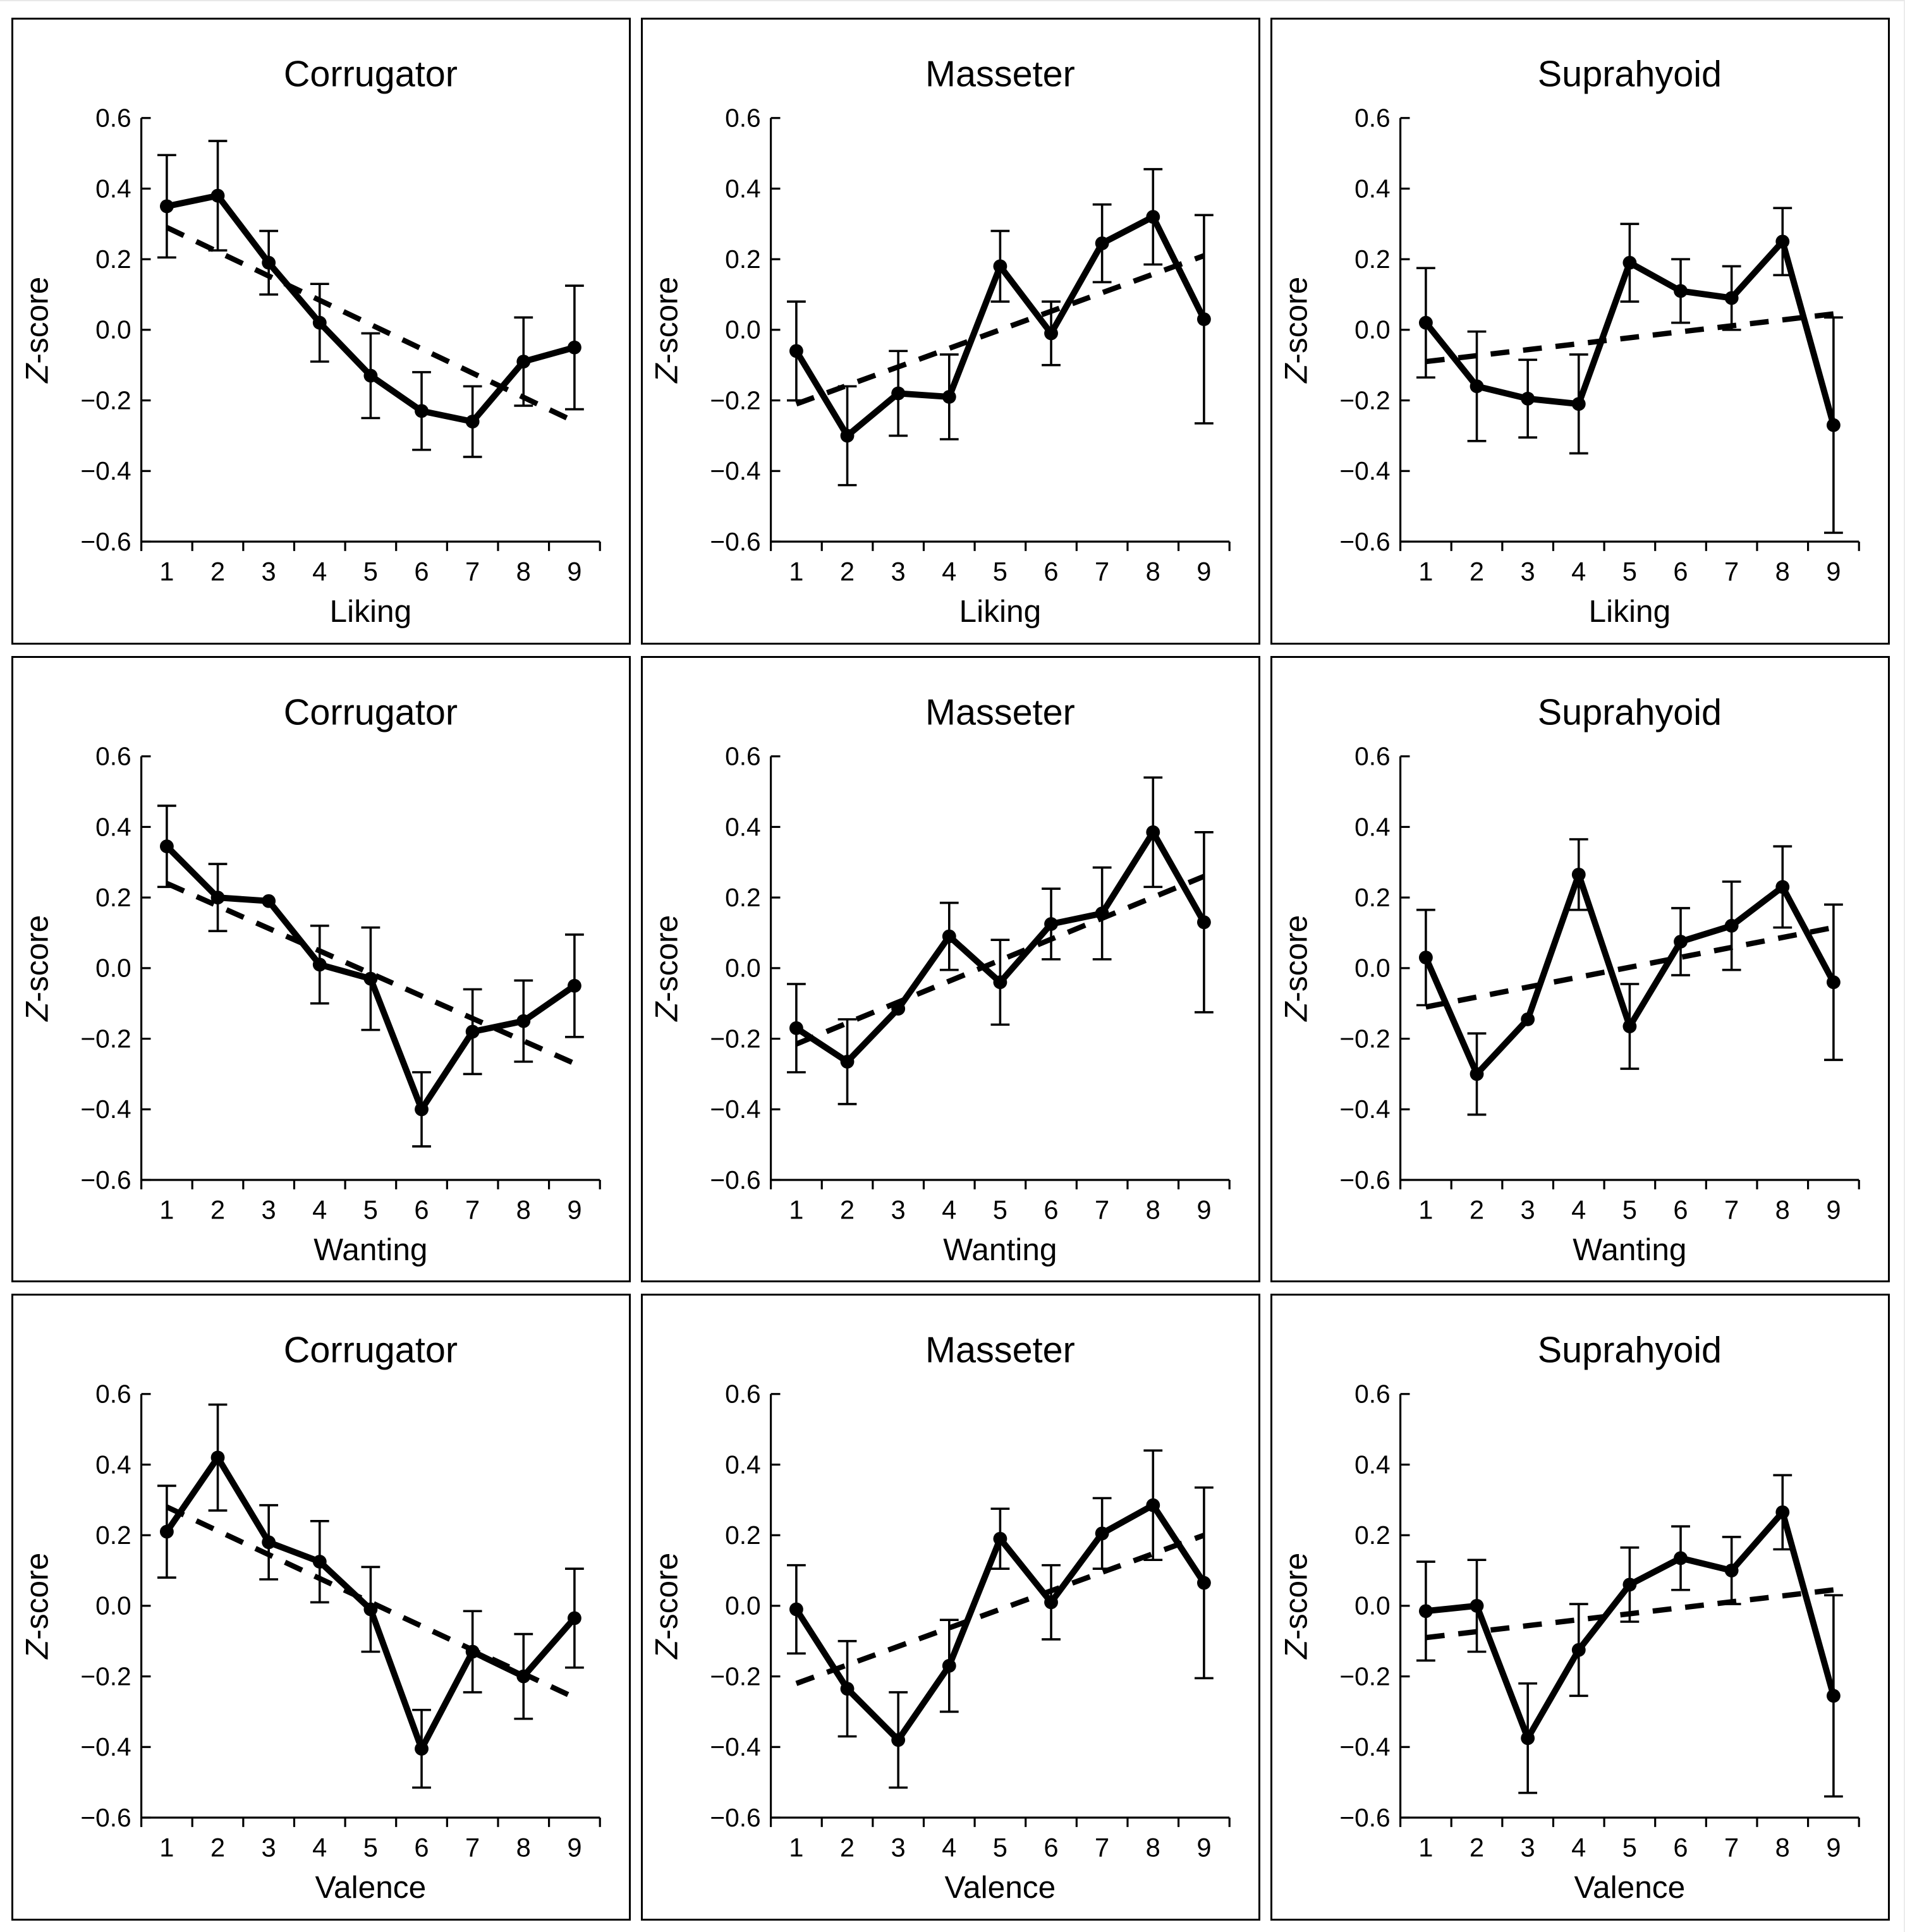 This screenshot has height=1932, width=1905. What do you see at coordinates (1000, 1350) in the screenshot?
I see `chart-title: Masseter` at bounding box center [1000, 1350].